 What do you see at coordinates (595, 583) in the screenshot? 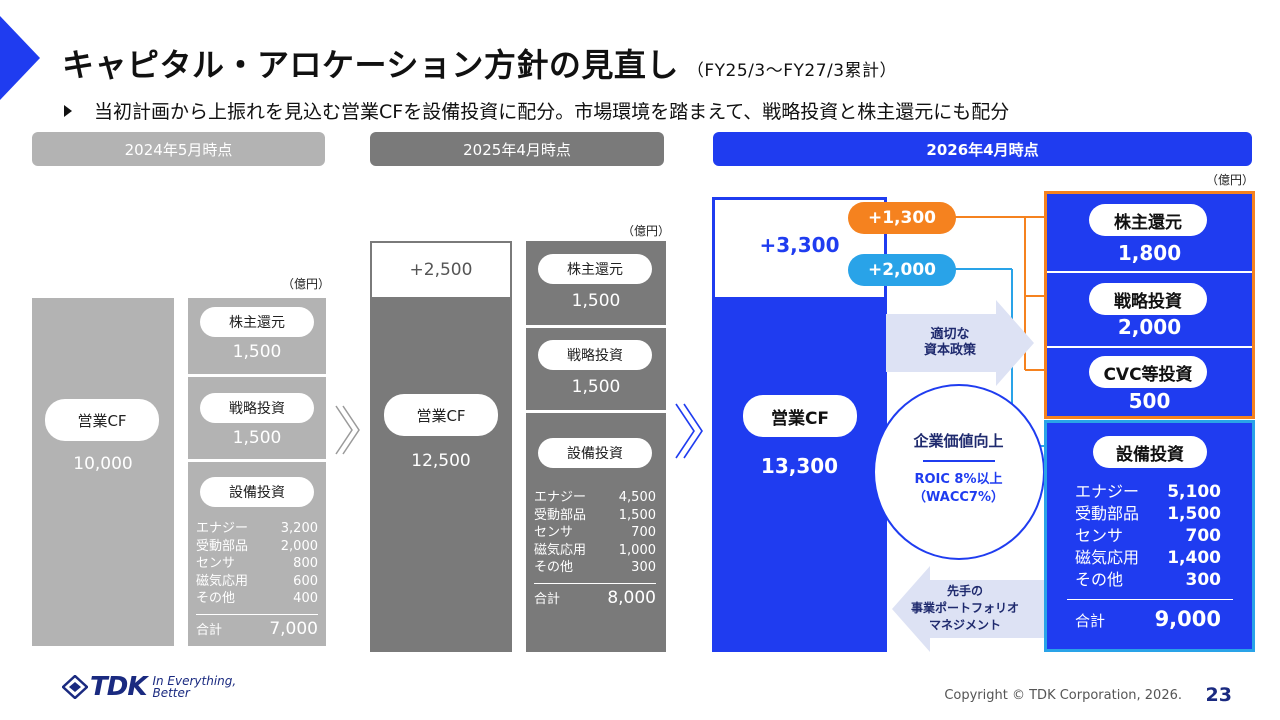
I see `col2-total-divider` at bounding box center [595, 583].